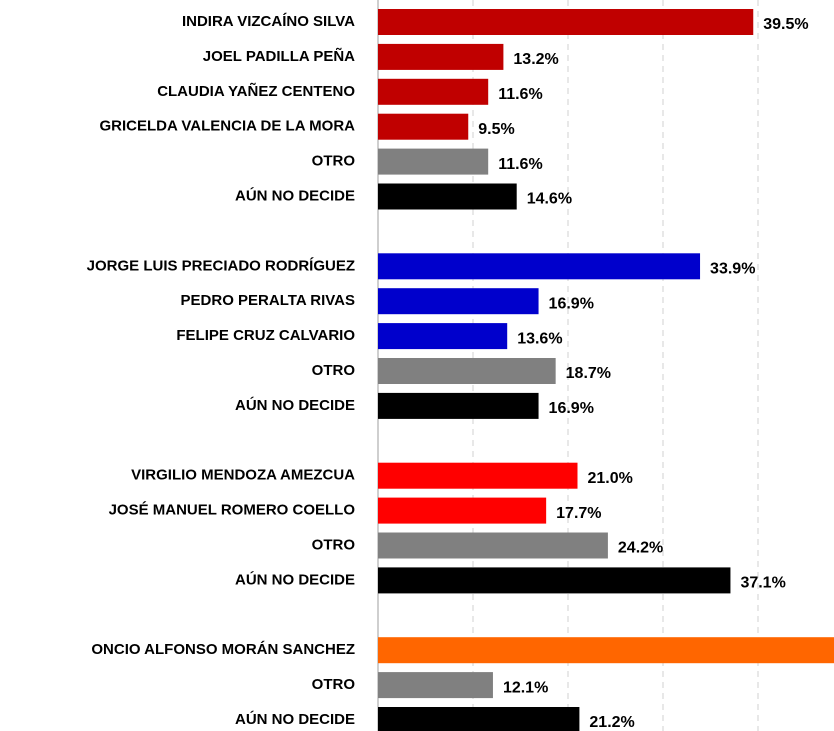 This screenshot has height=731, width=834. I want to click on value-label: 21.2%, so click(611, 722).